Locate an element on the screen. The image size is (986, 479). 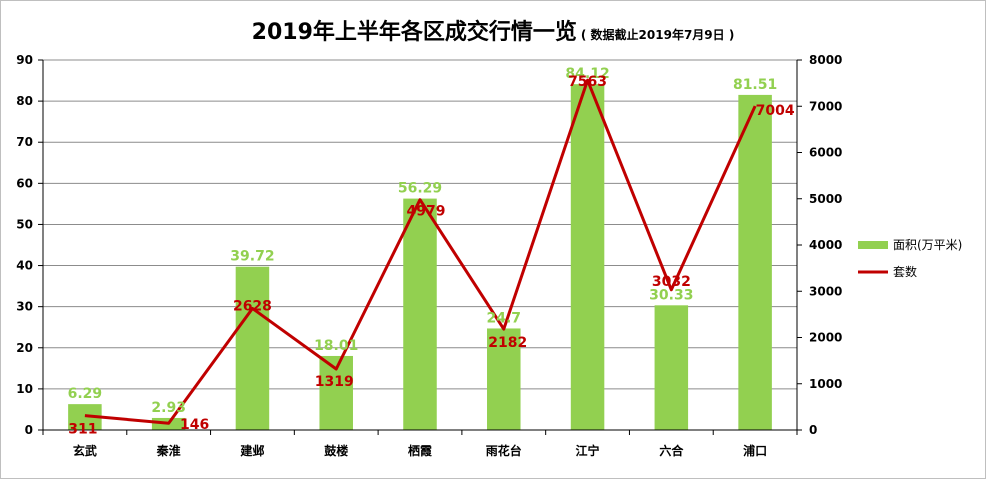
left-axis-tick-label: 10 is located at coordinates (24, 389).